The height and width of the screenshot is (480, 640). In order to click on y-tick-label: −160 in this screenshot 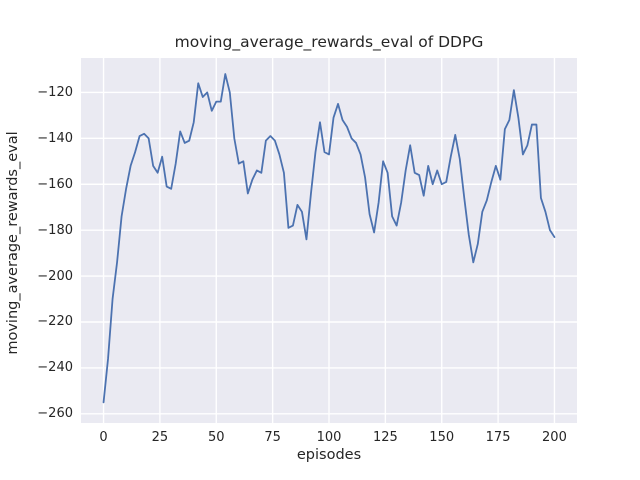, I will do `click(55, 184)`.